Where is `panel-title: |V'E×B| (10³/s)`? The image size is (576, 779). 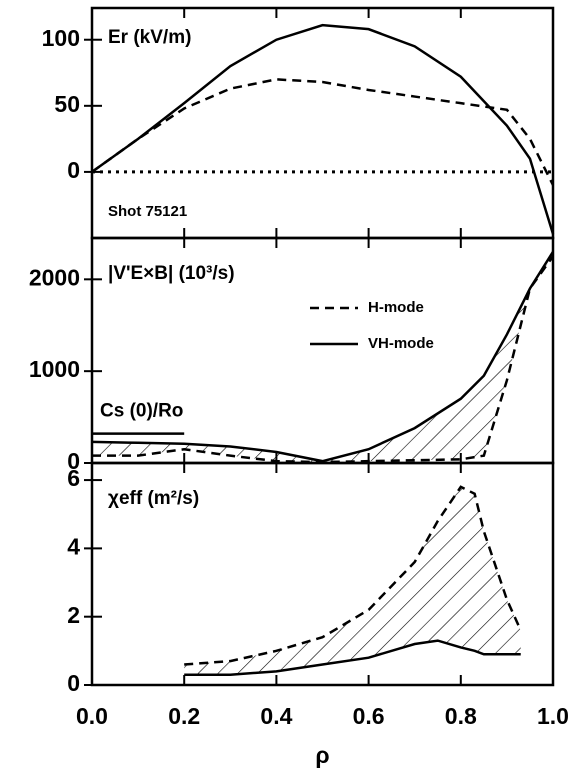 panel-title: |V'E×B| (10³/s) is located at coordinates (171, 273).